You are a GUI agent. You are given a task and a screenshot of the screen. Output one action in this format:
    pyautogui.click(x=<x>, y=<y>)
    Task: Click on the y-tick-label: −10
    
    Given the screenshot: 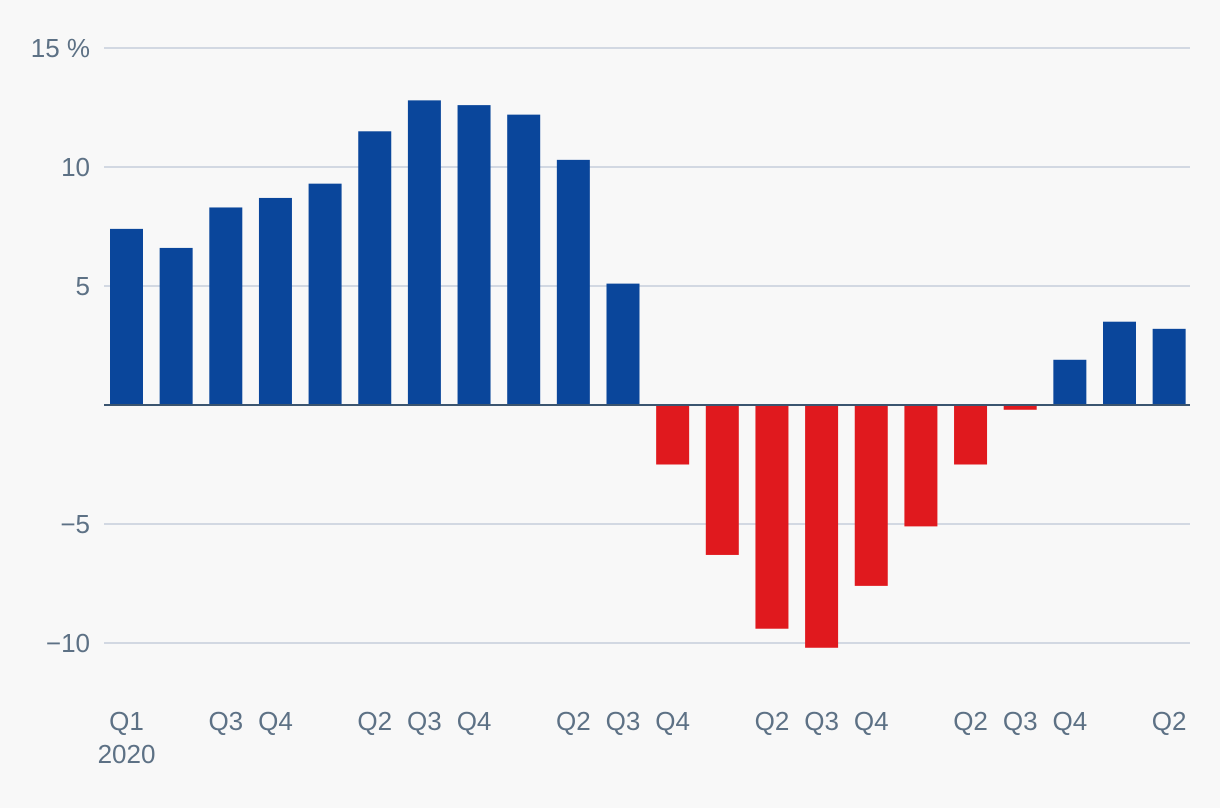 What is the action you would take?
    pyautogui.click(x=68, y=643)
    